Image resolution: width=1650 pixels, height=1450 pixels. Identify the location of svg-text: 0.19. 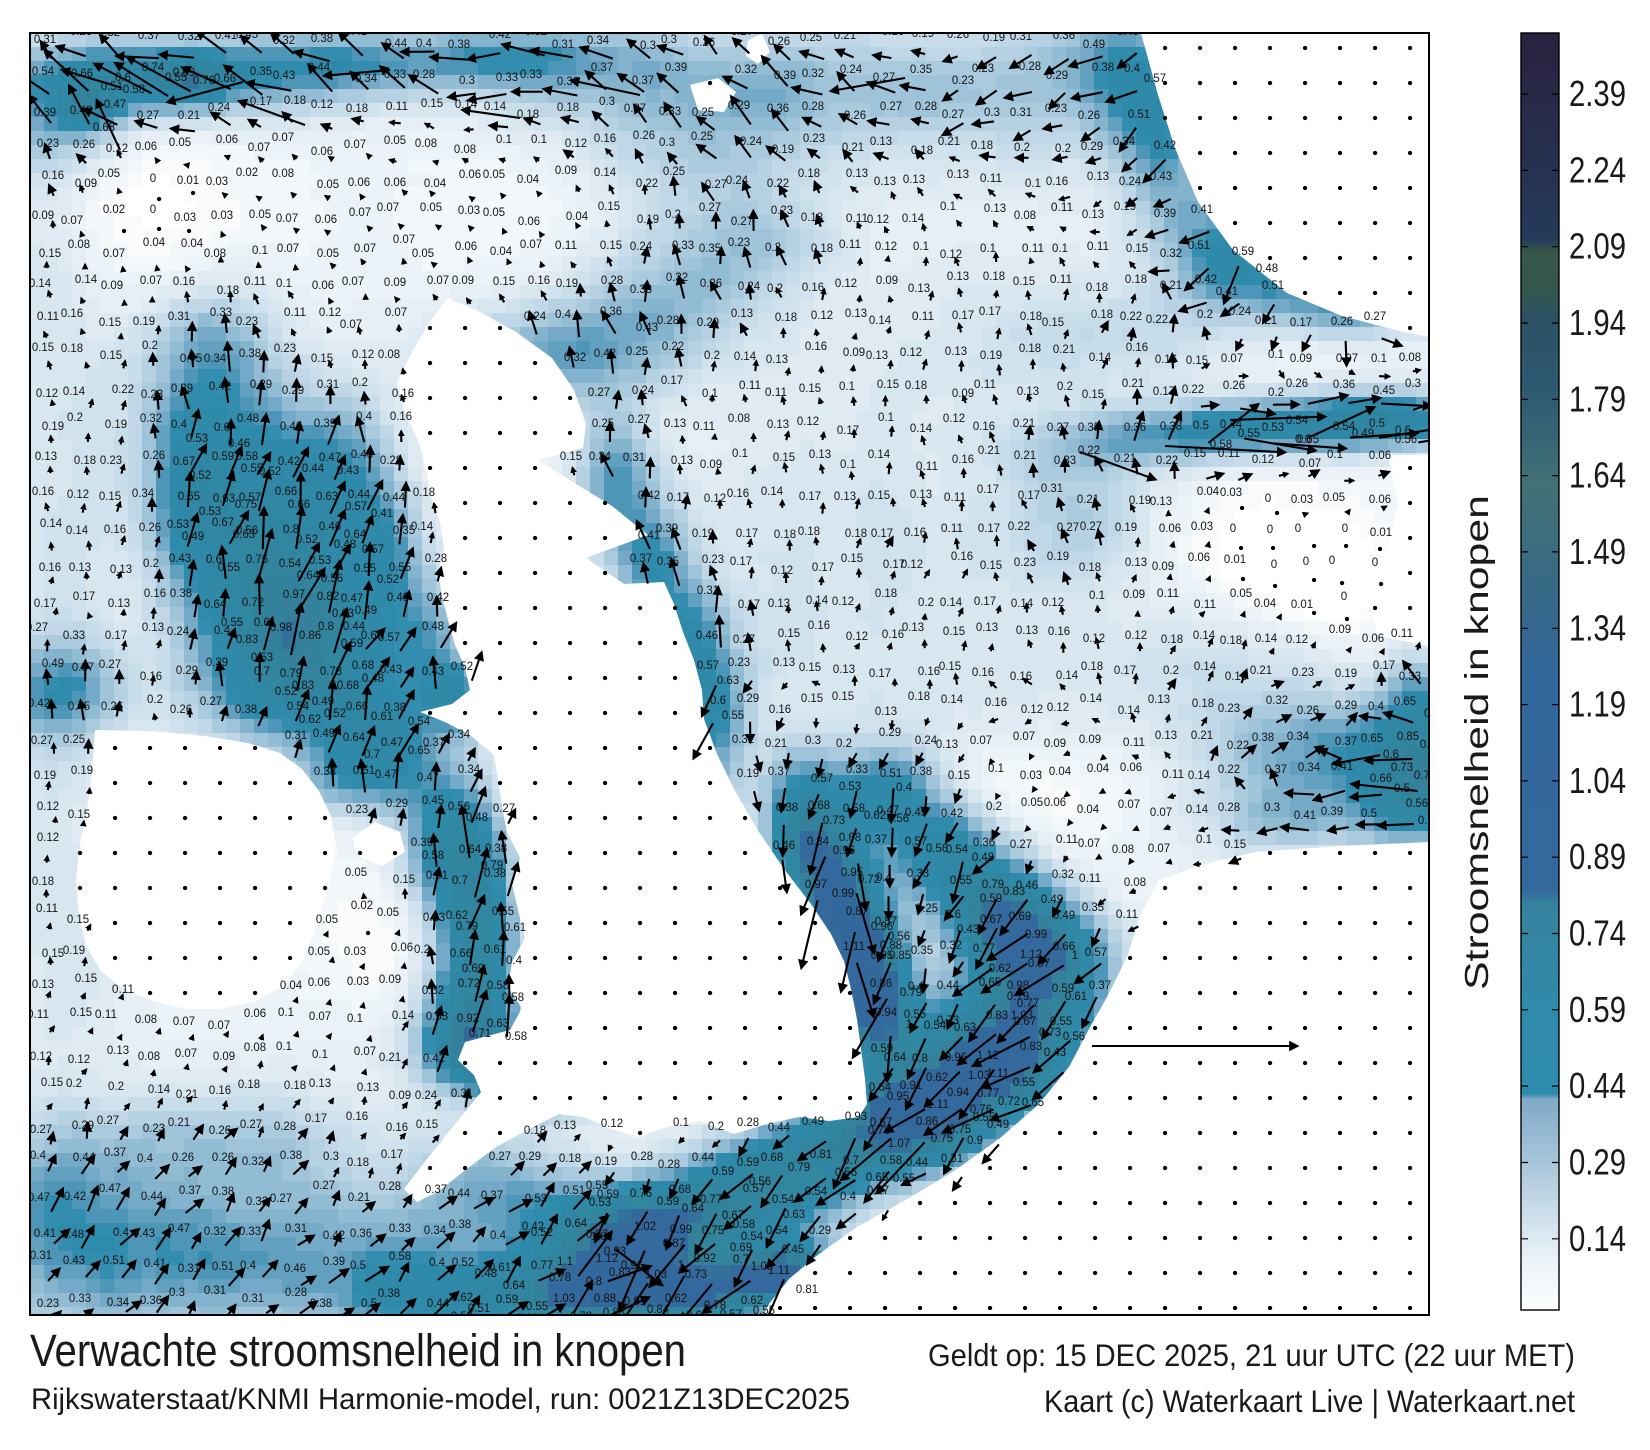
(116, 424).